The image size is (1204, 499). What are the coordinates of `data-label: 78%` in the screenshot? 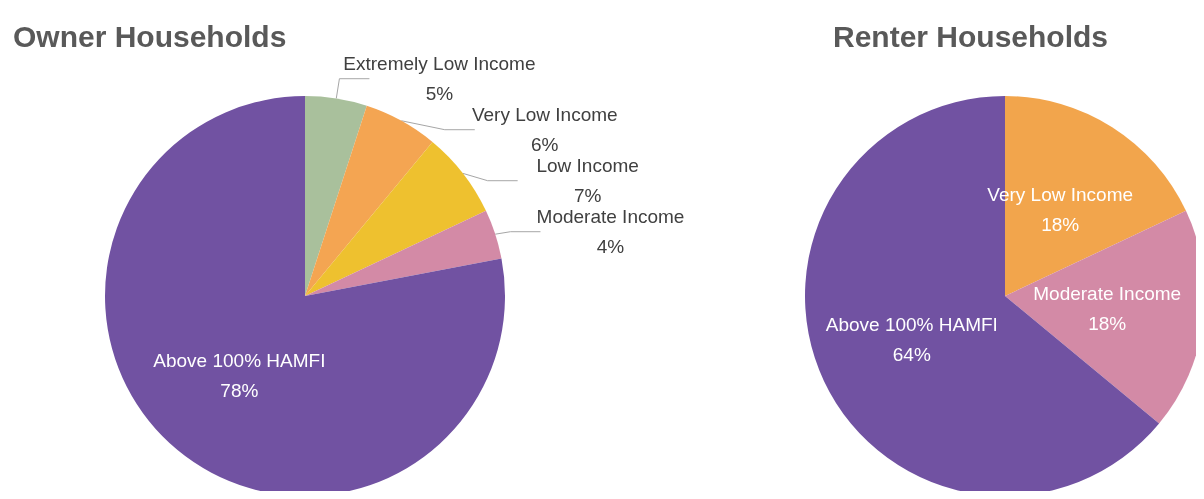 It's located at (239, 390).